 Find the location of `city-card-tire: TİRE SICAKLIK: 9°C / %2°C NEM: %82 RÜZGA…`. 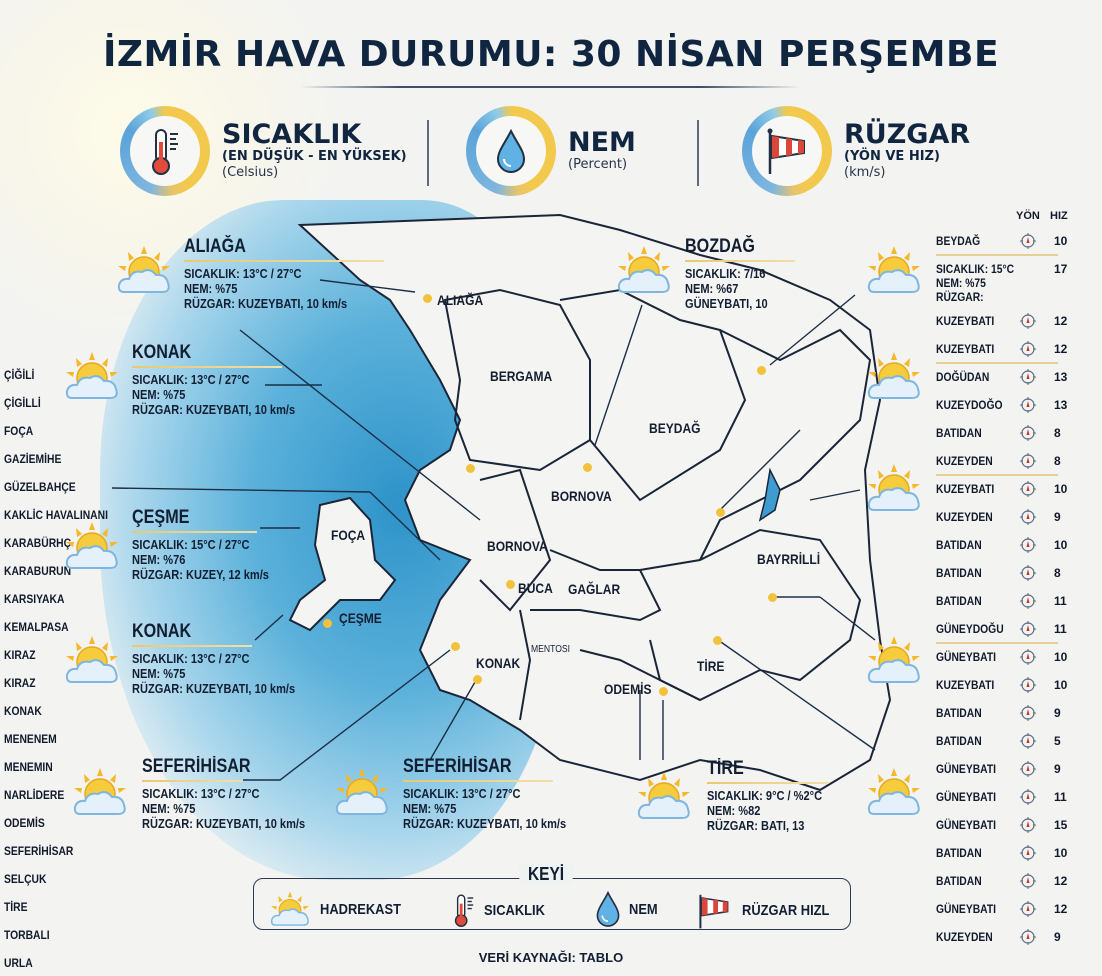

city-card-tire: TİRE SICAKLIK: 9°C / %2°C NEM: %82 RÜZGA… is located at coordinates (768, 795).